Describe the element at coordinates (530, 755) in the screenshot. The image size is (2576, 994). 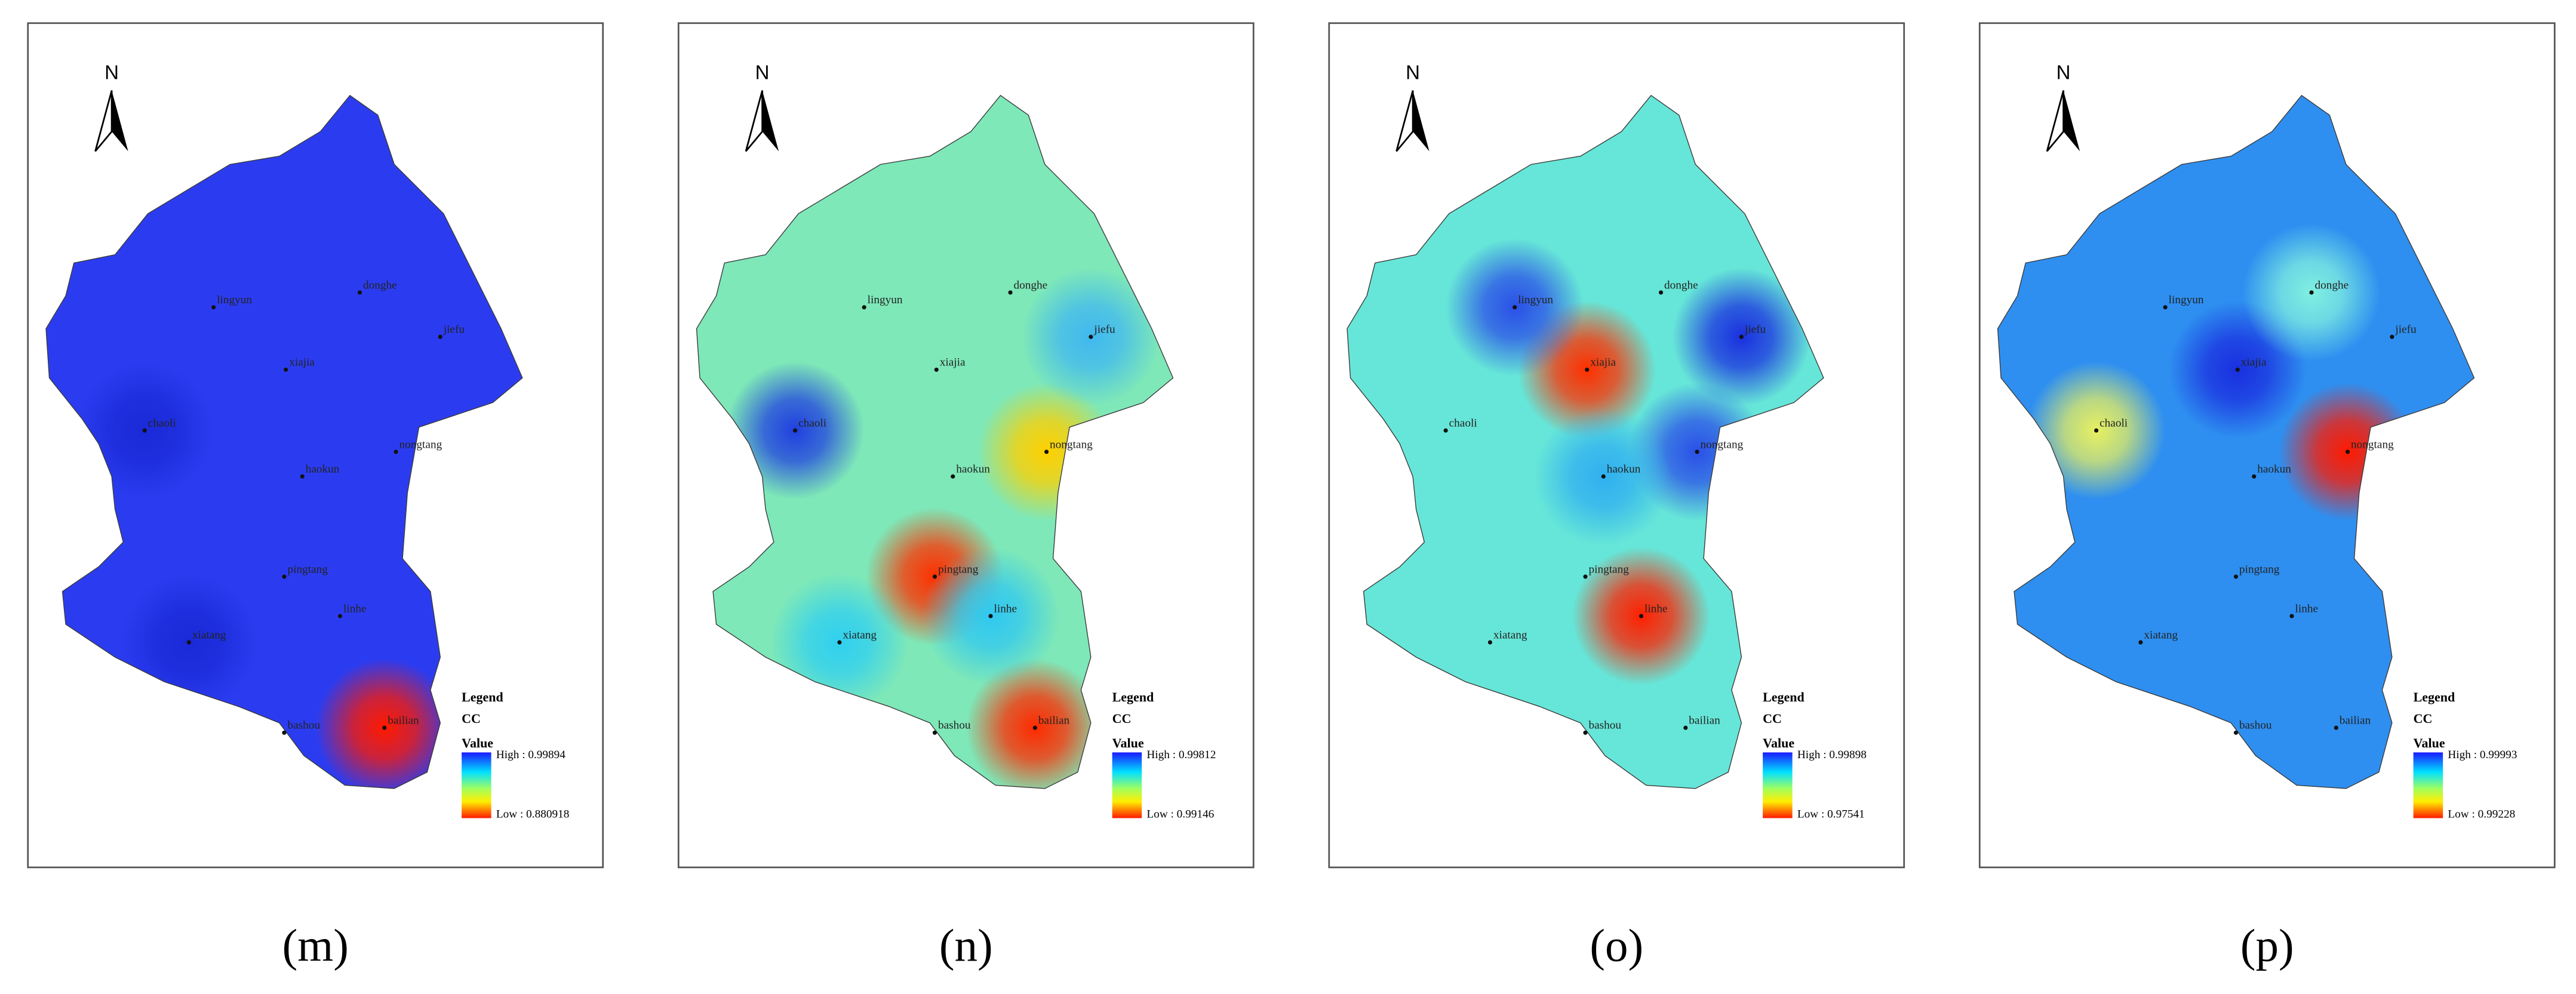
I see `legend-high: High : 0.99894` at that location.